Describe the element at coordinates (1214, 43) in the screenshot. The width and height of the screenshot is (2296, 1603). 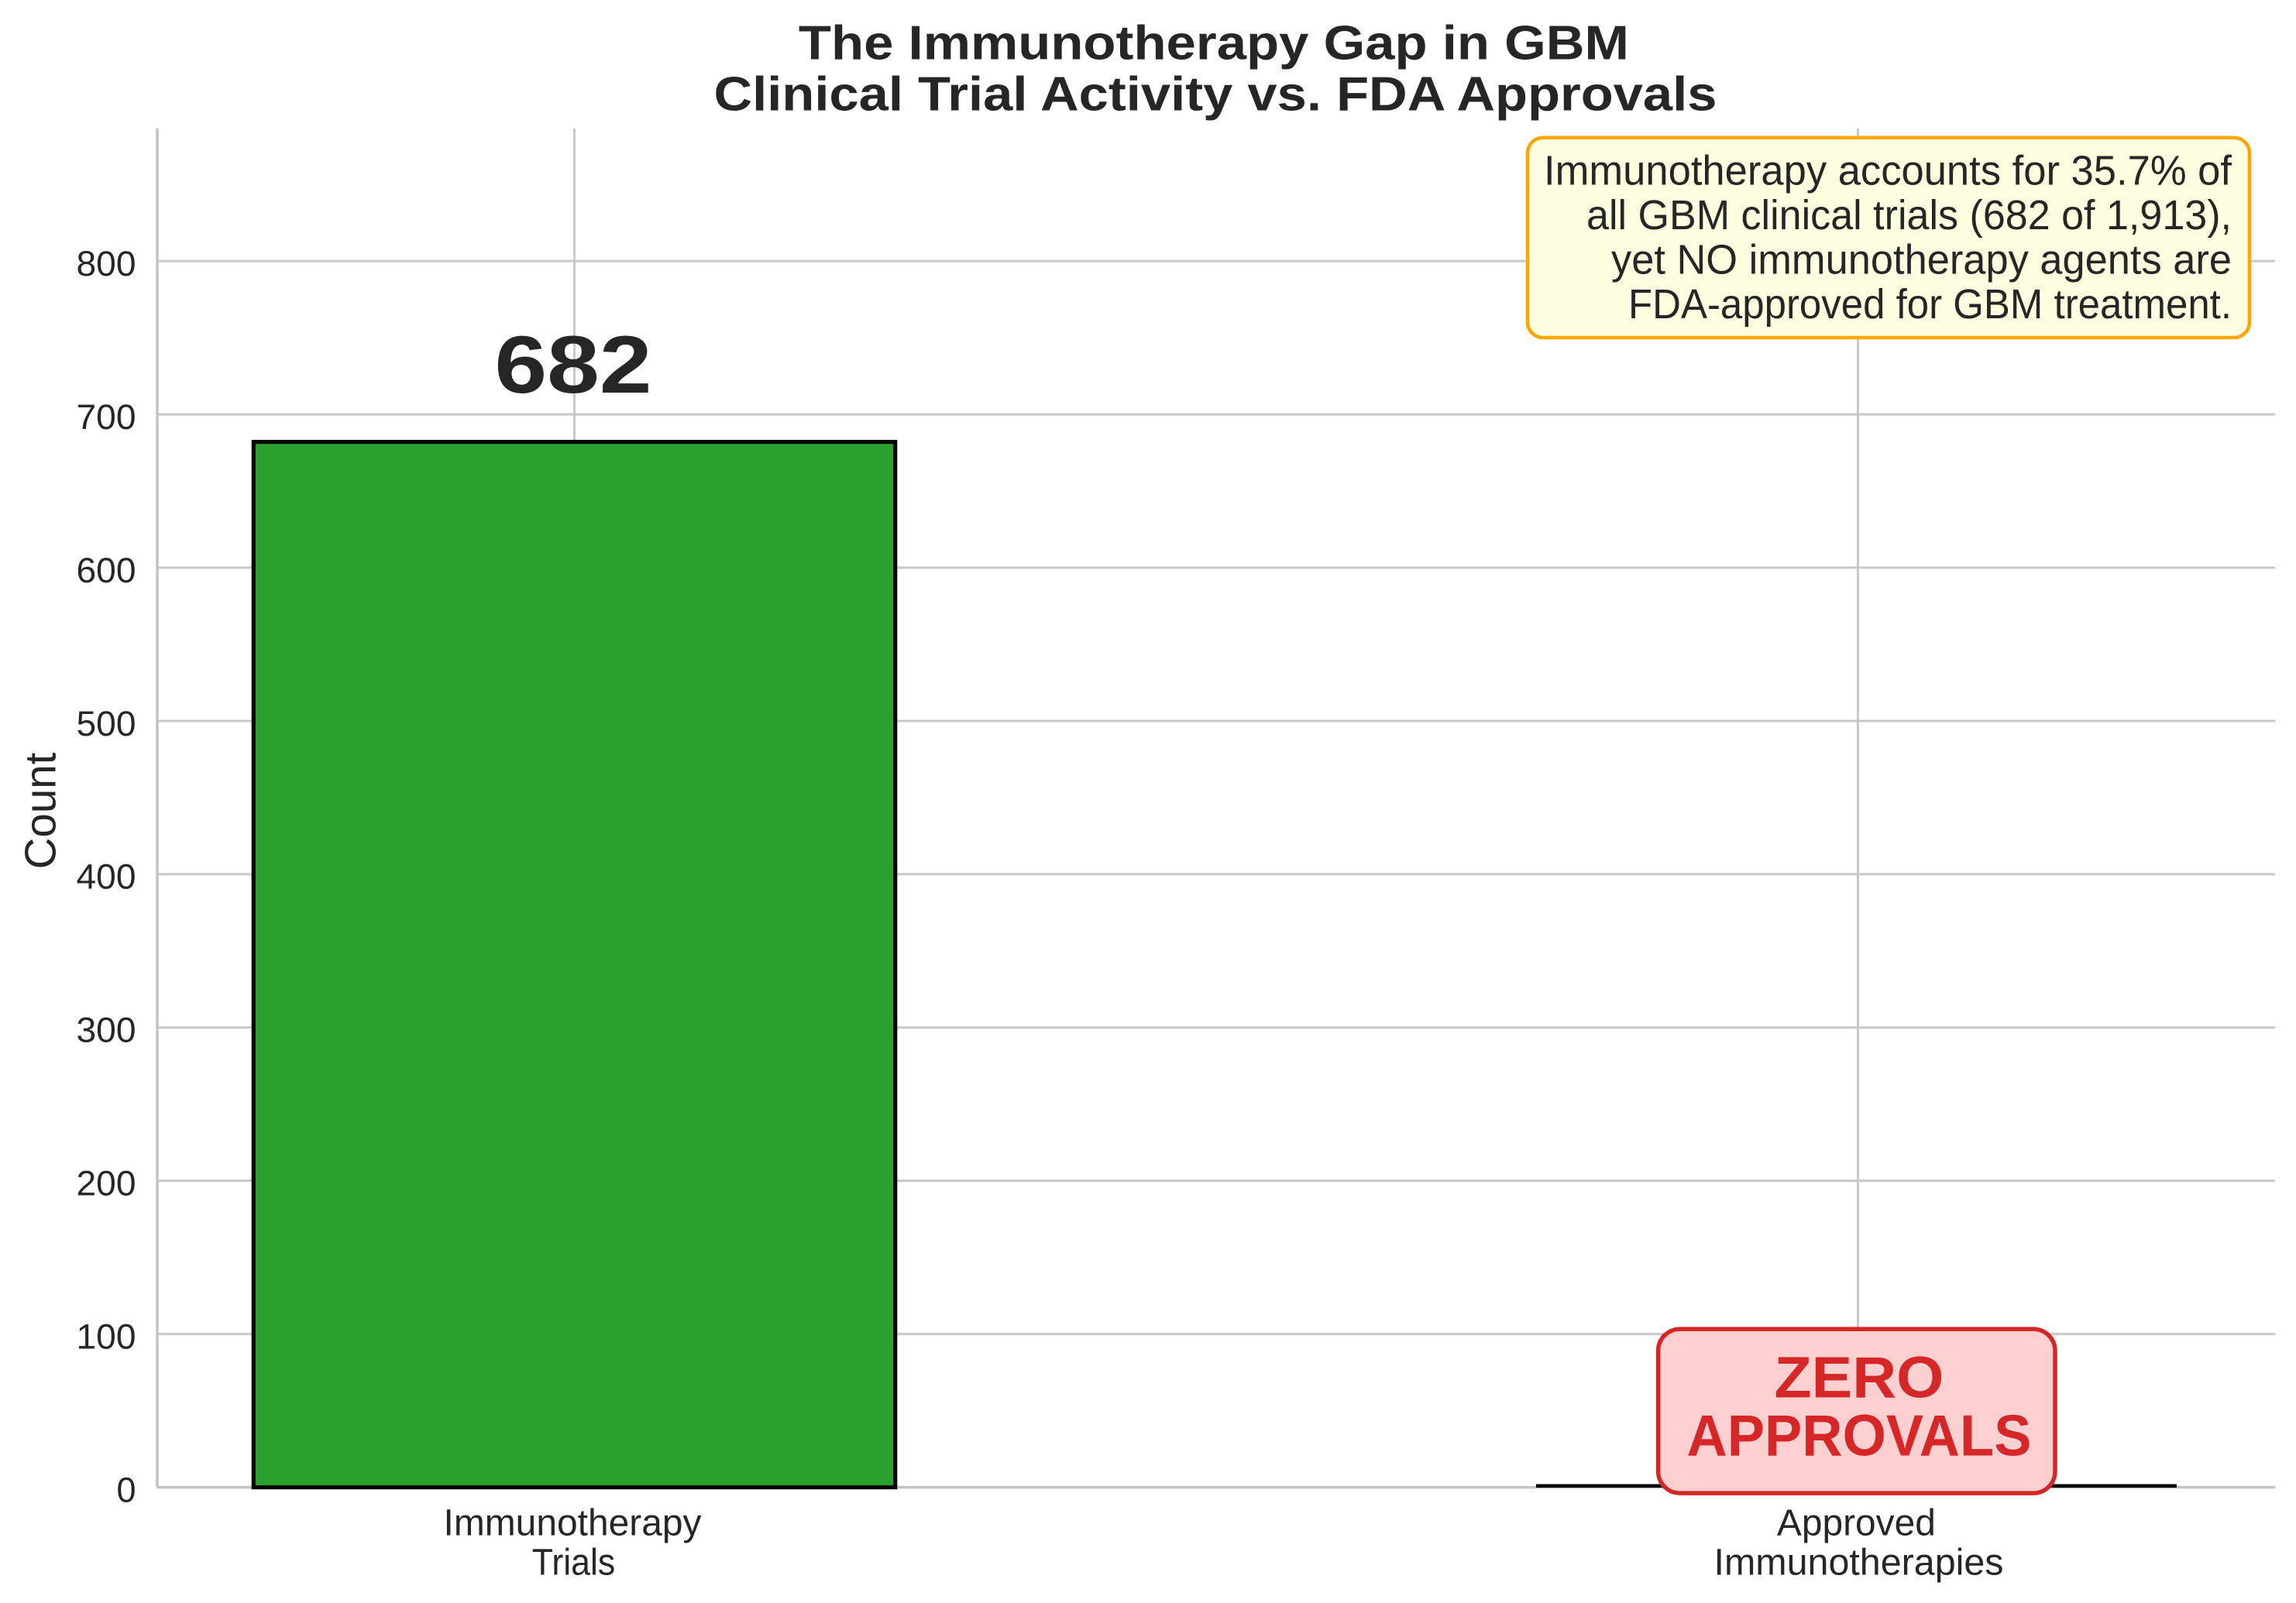
I see `svg-text: The Immunotherapy Gap in GBM` at that location.